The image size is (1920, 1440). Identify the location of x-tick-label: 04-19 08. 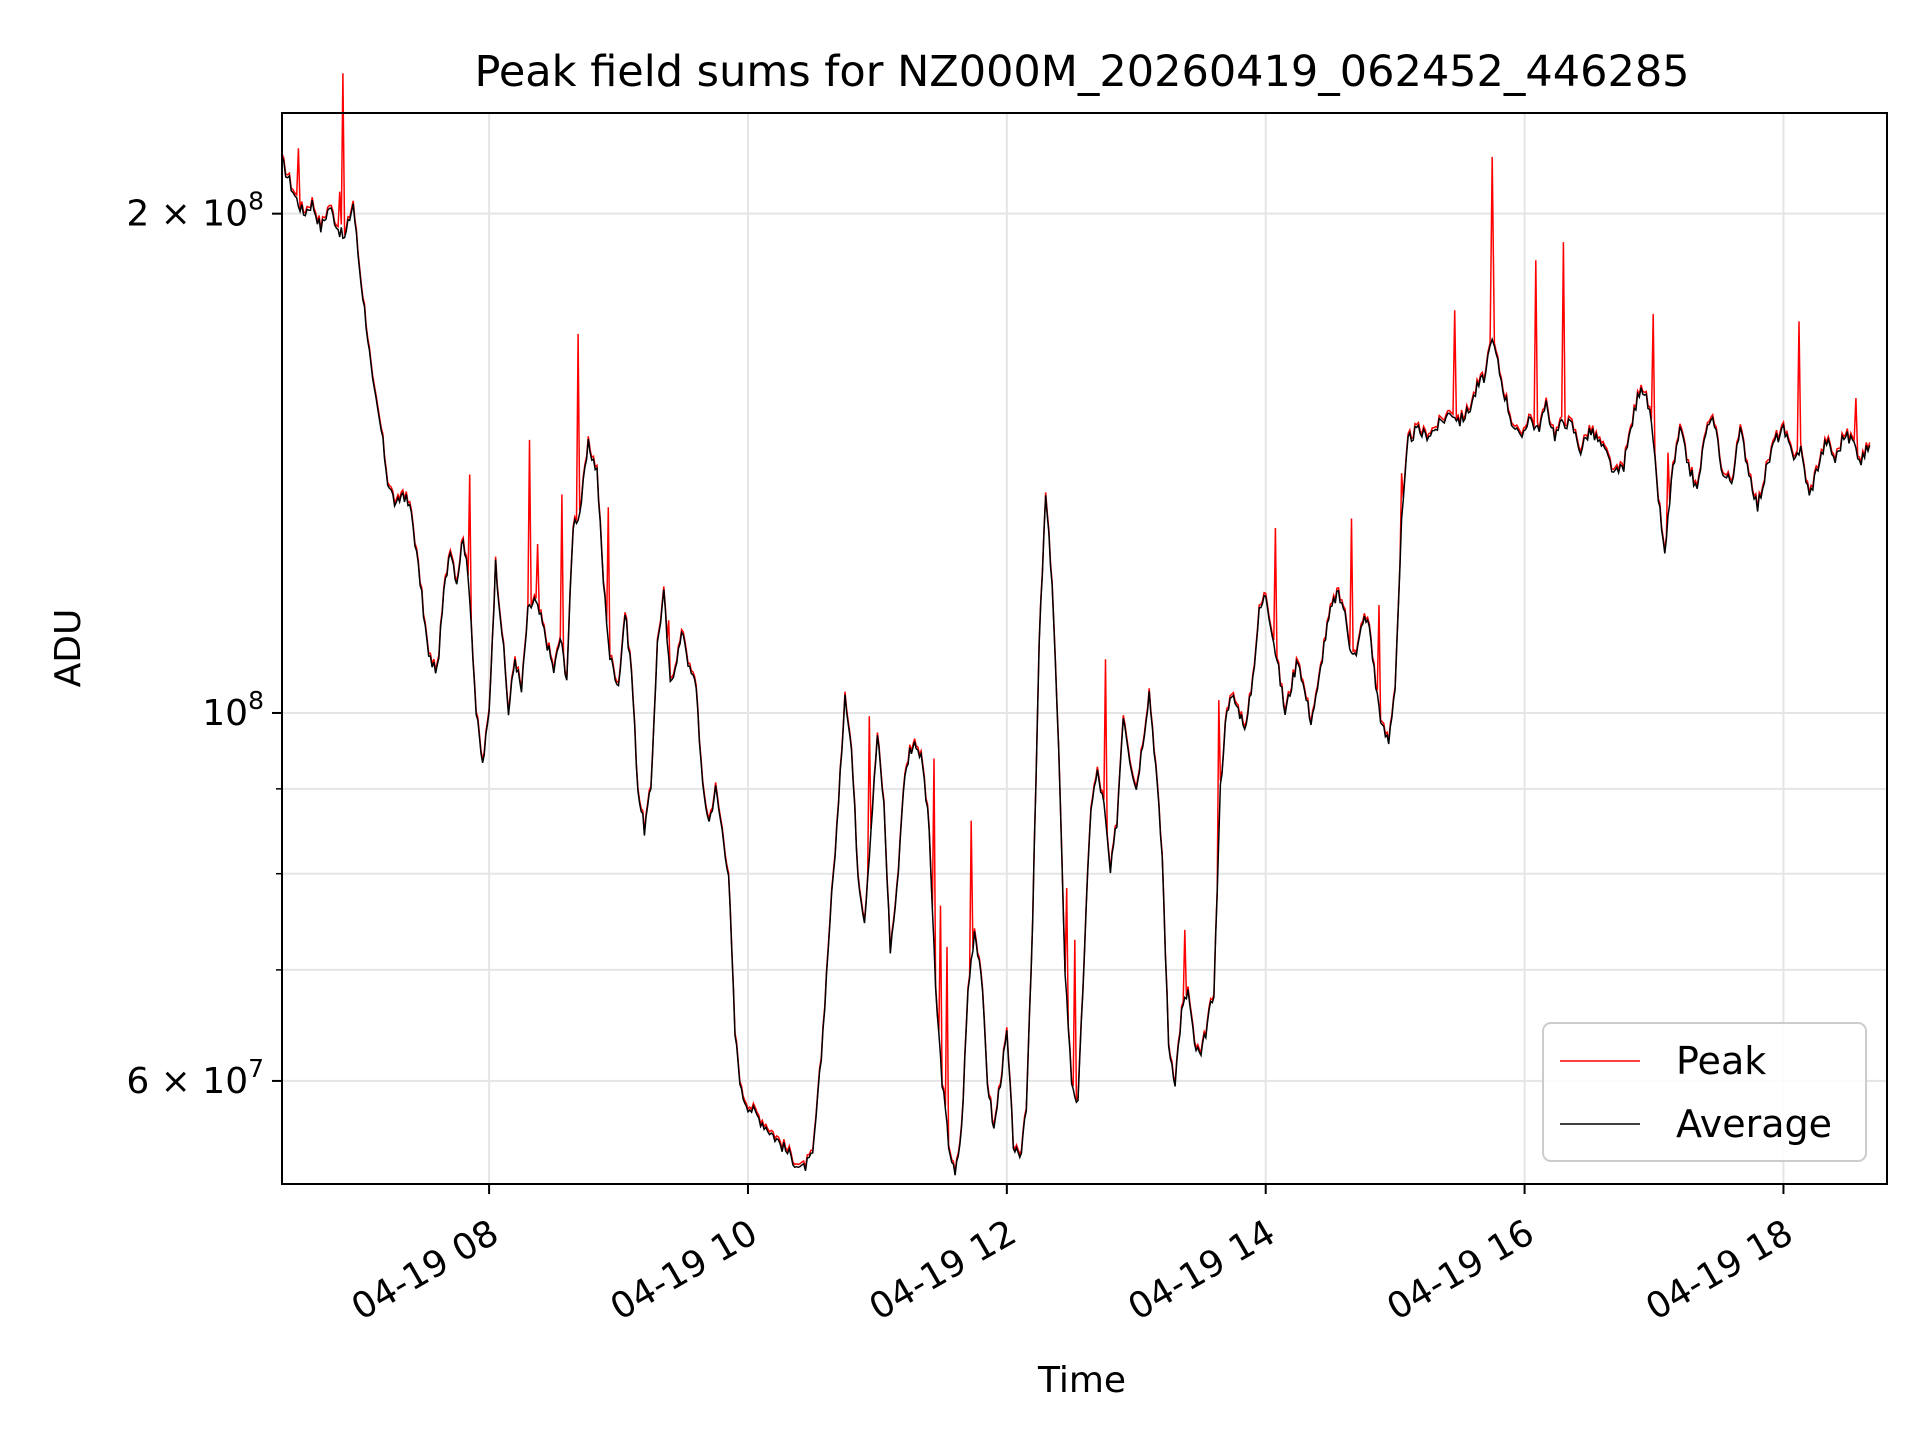
(425, 1270).